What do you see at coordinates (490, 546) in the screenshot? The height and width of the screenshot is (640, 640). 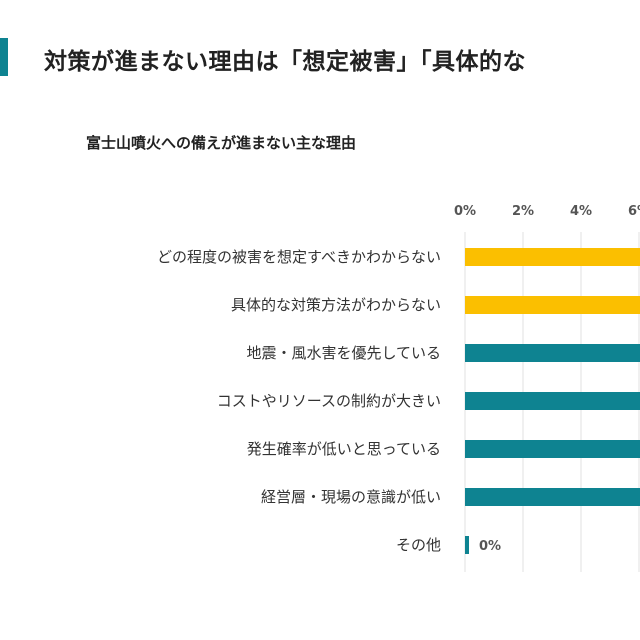 I see `data-label: 0%` at bounding box center [490, 546].